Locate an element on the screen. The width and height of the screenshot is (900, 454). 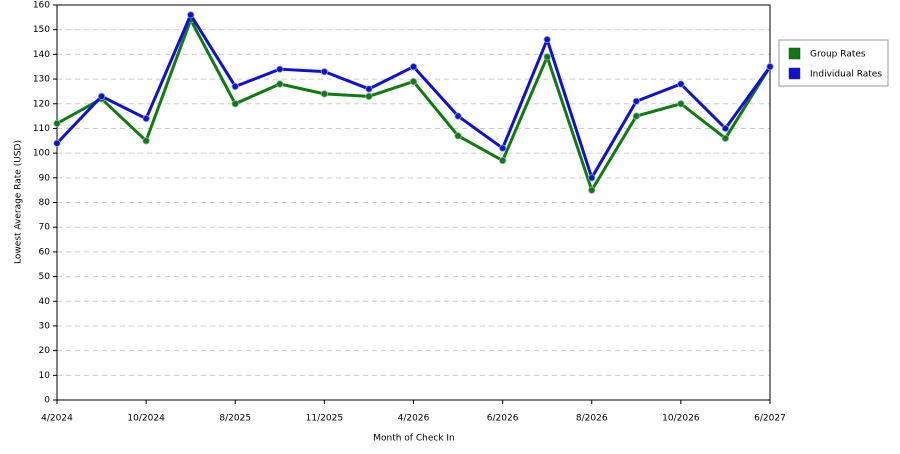
y-tick-label: 70 is located at coordinates (45, 228).